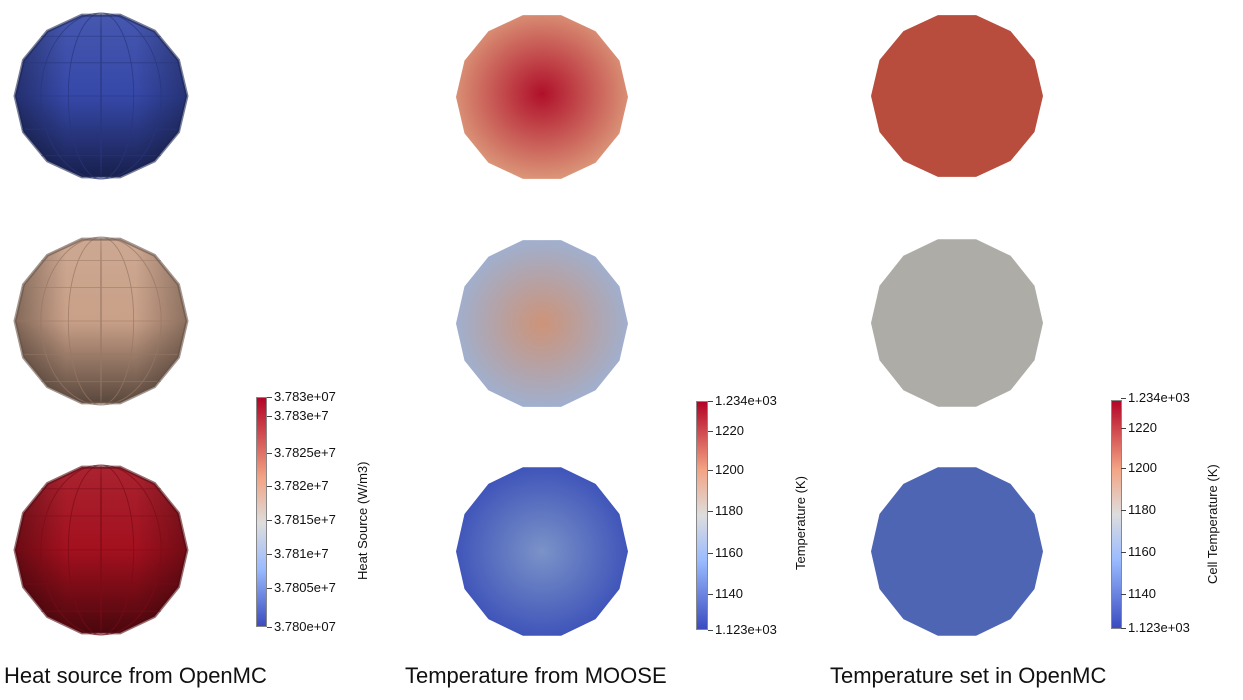 This screenshot has width=1243, height=700. I want to click on colorbar-tick: 3.780e+07, so click(301, 626).